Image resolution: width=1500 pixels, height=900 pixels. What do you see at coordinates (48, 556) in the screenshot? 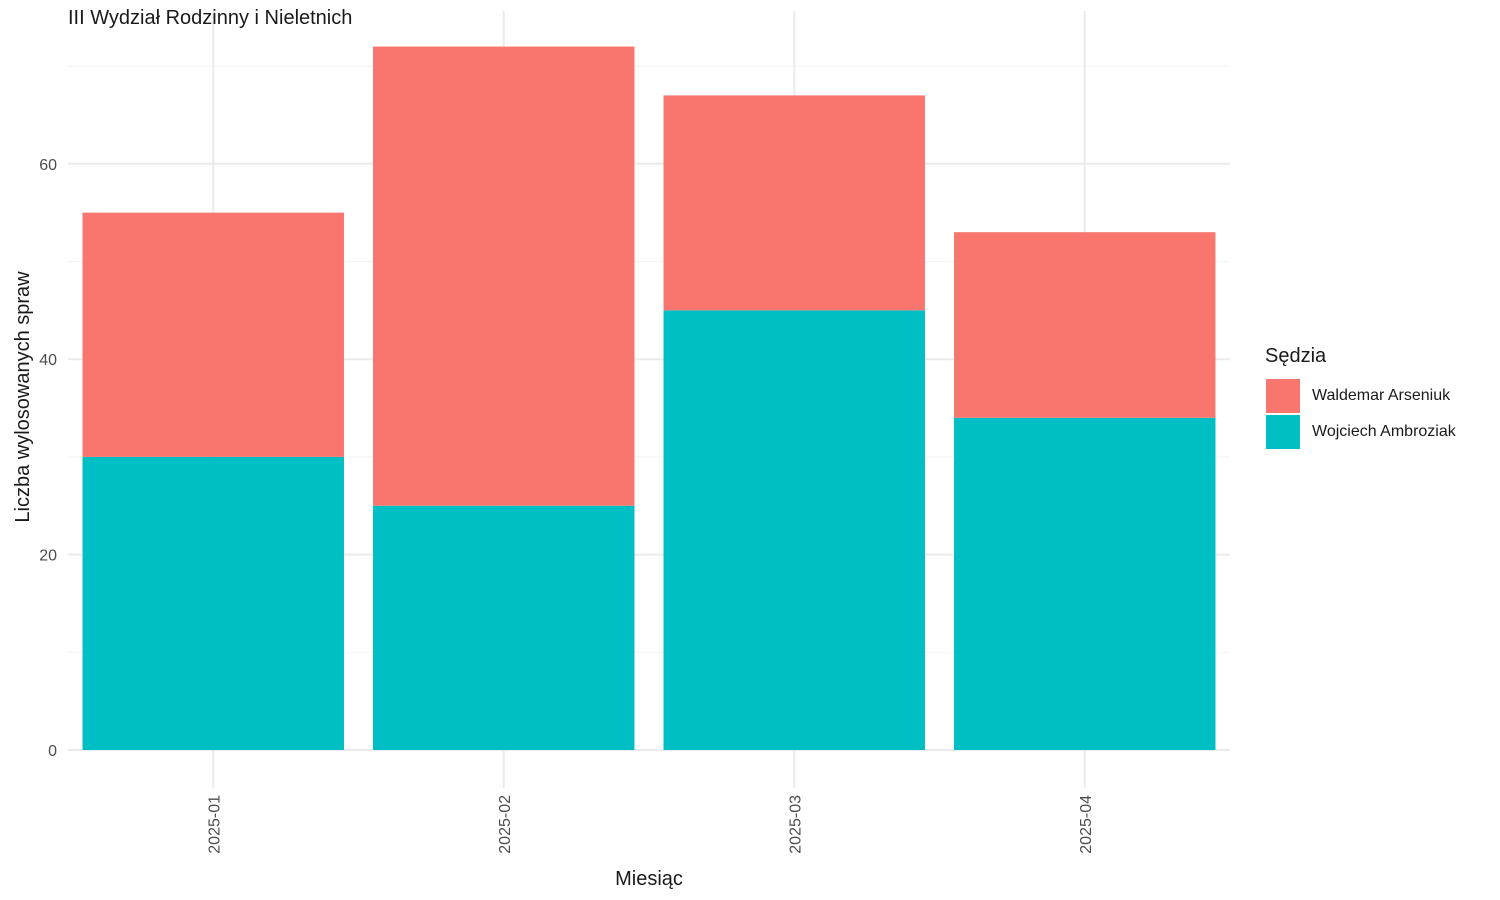
I see `y-tick-label: 20` at bounding box center [48, 556].